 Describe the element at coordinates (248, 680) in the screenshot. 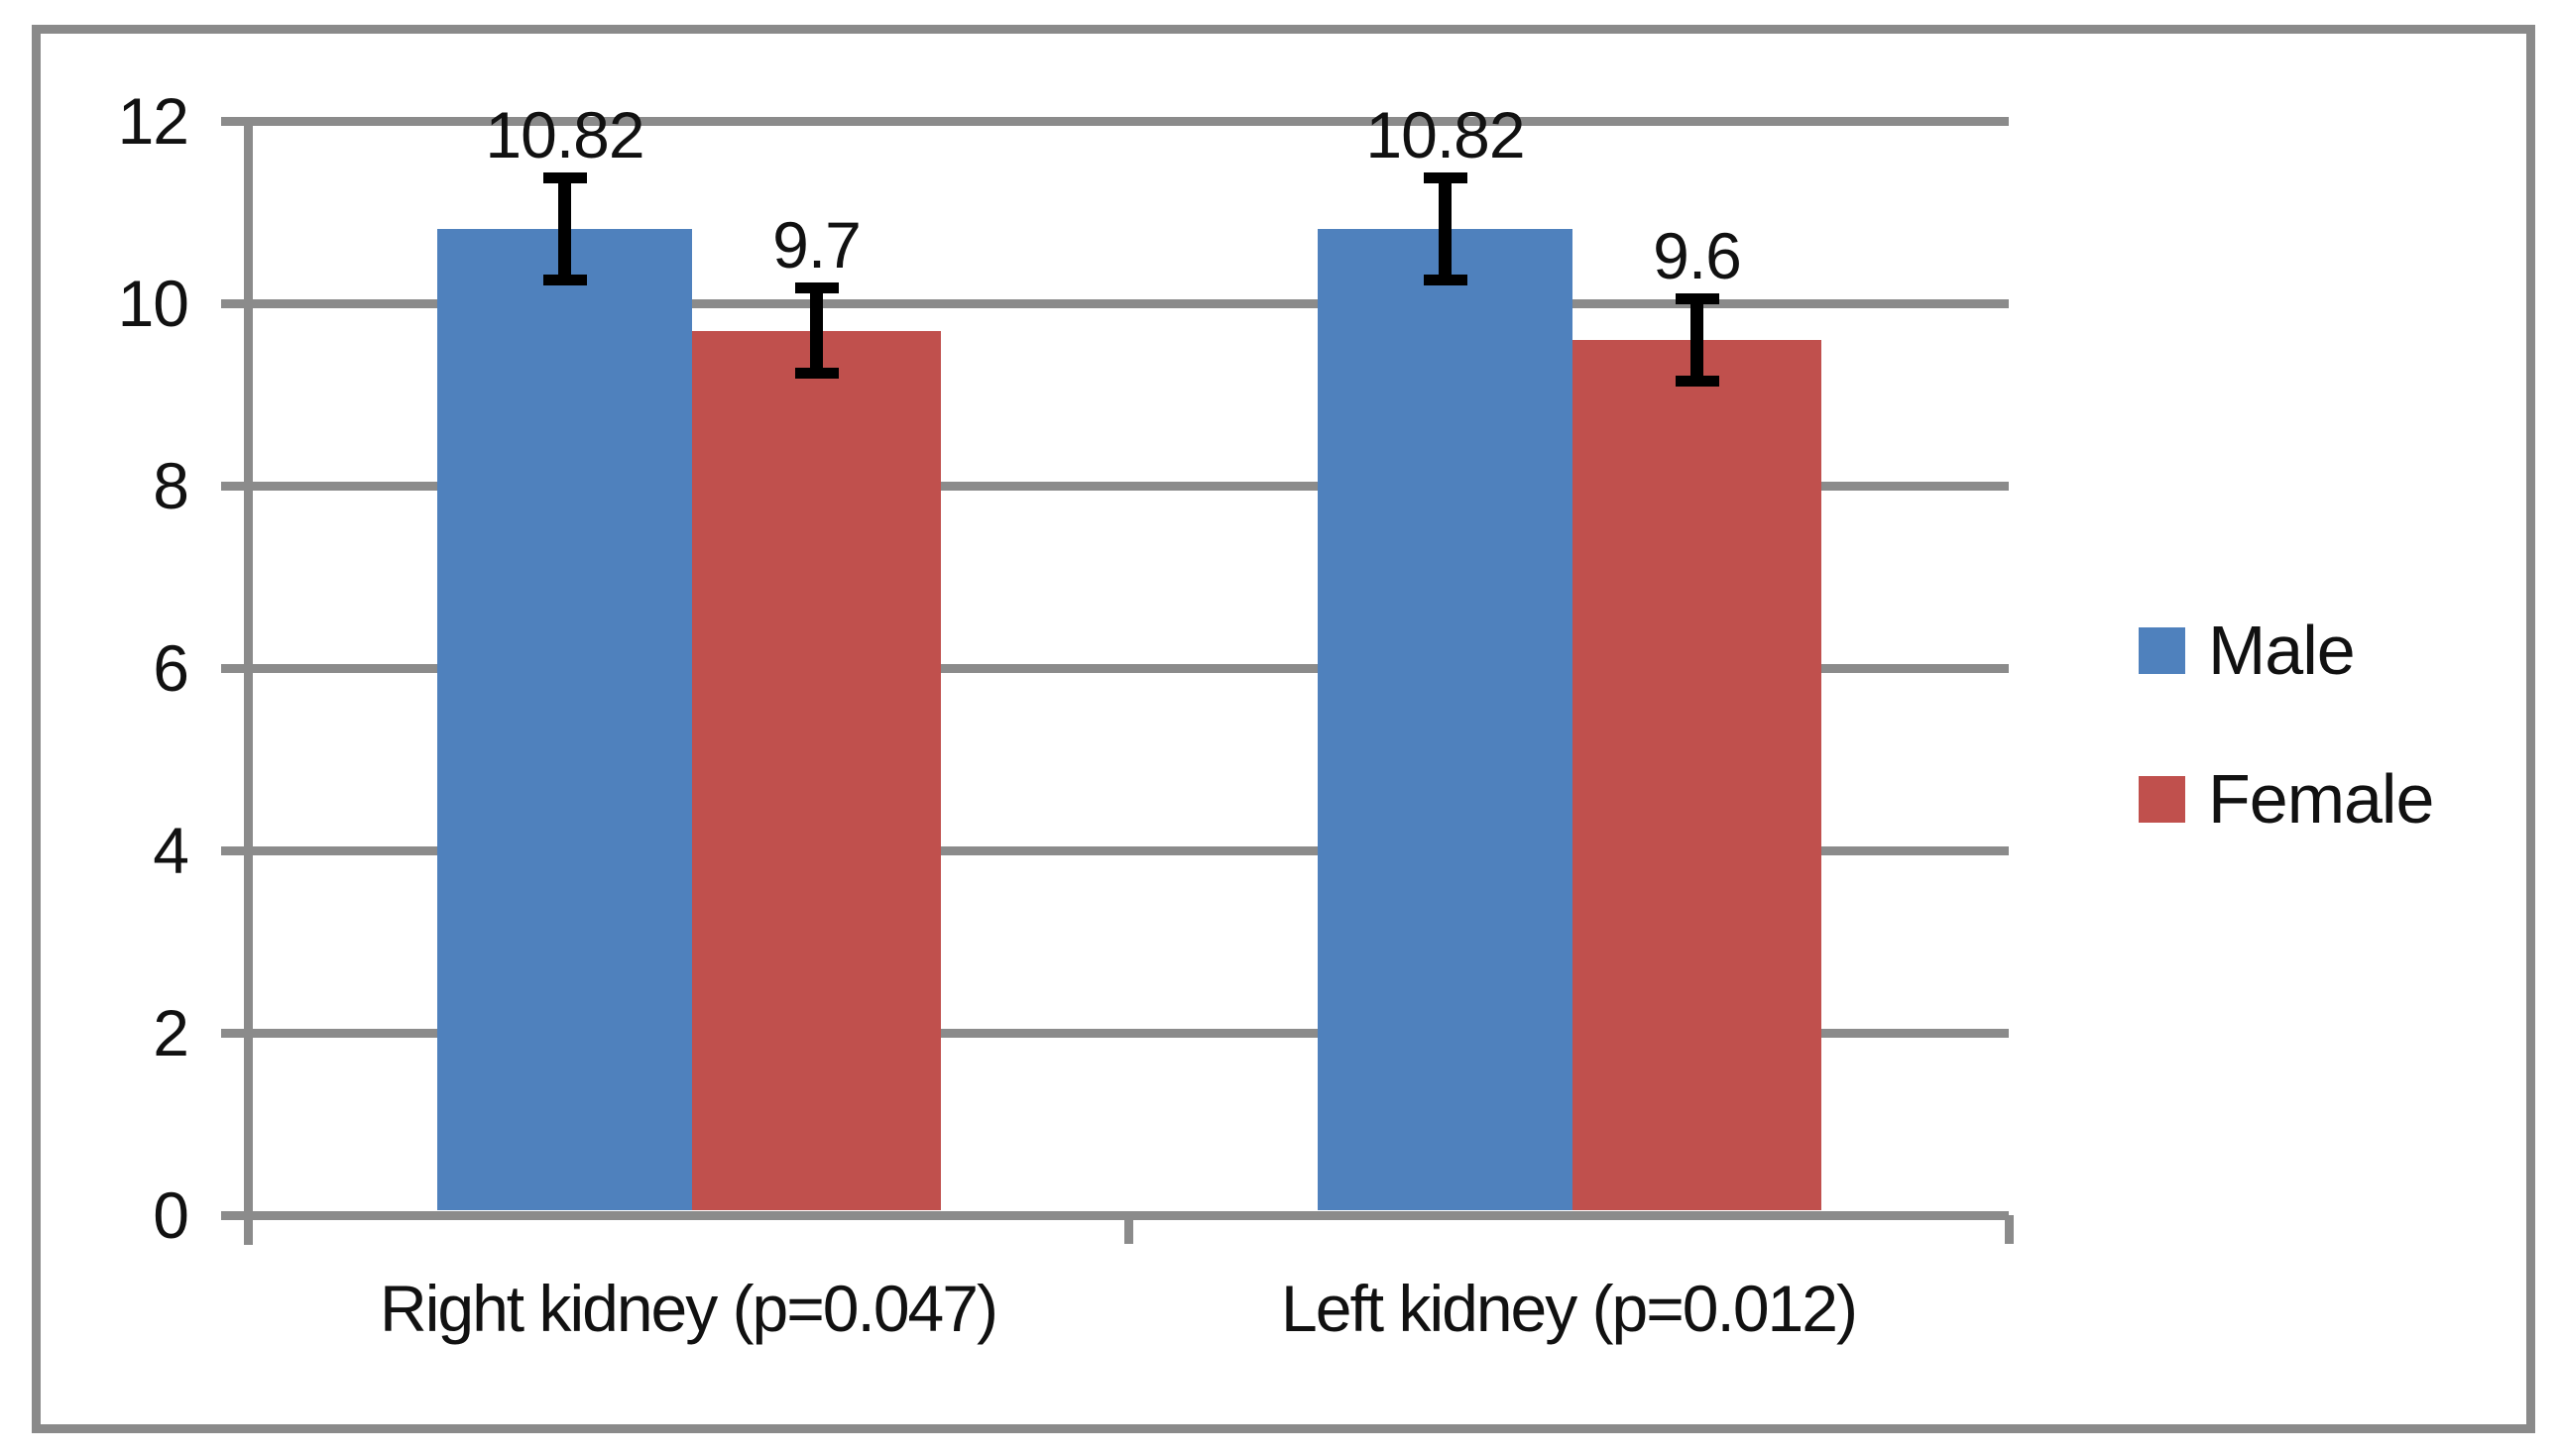

I see `y-axis-line` at that location.